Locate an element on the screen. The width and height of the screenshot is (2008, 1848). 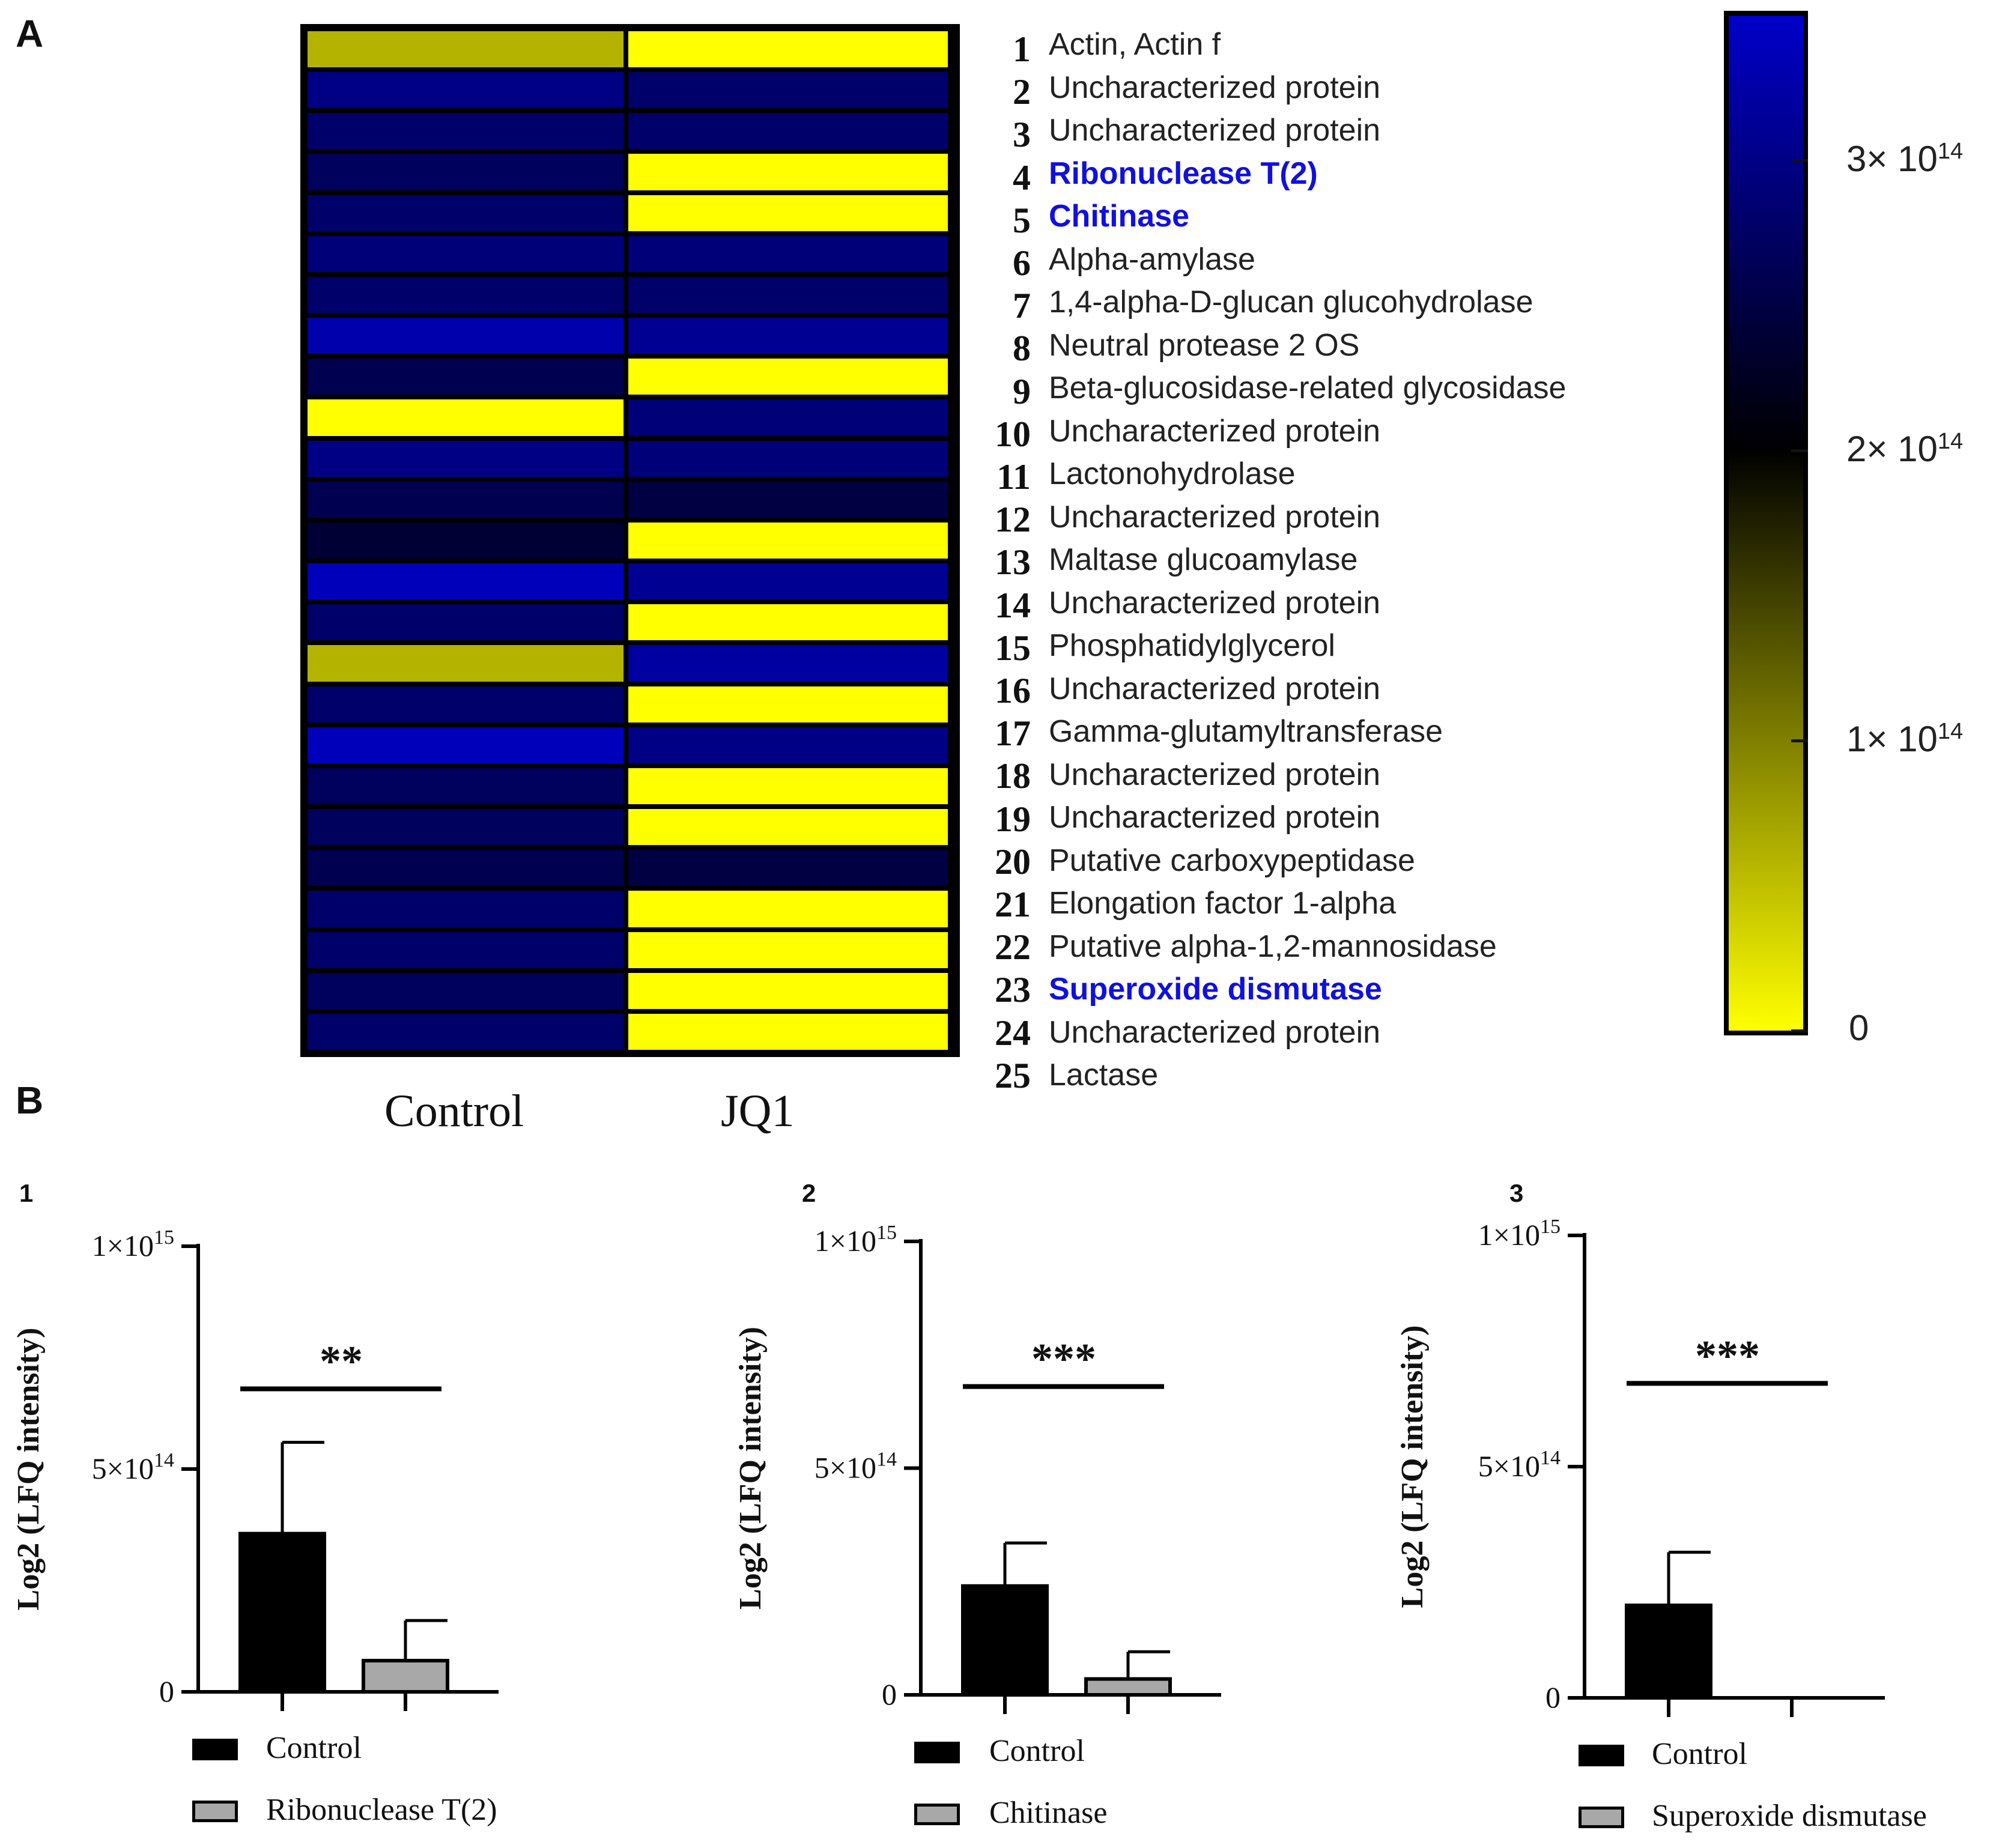
row-number: 18 is located at coordinates (1013, 776).